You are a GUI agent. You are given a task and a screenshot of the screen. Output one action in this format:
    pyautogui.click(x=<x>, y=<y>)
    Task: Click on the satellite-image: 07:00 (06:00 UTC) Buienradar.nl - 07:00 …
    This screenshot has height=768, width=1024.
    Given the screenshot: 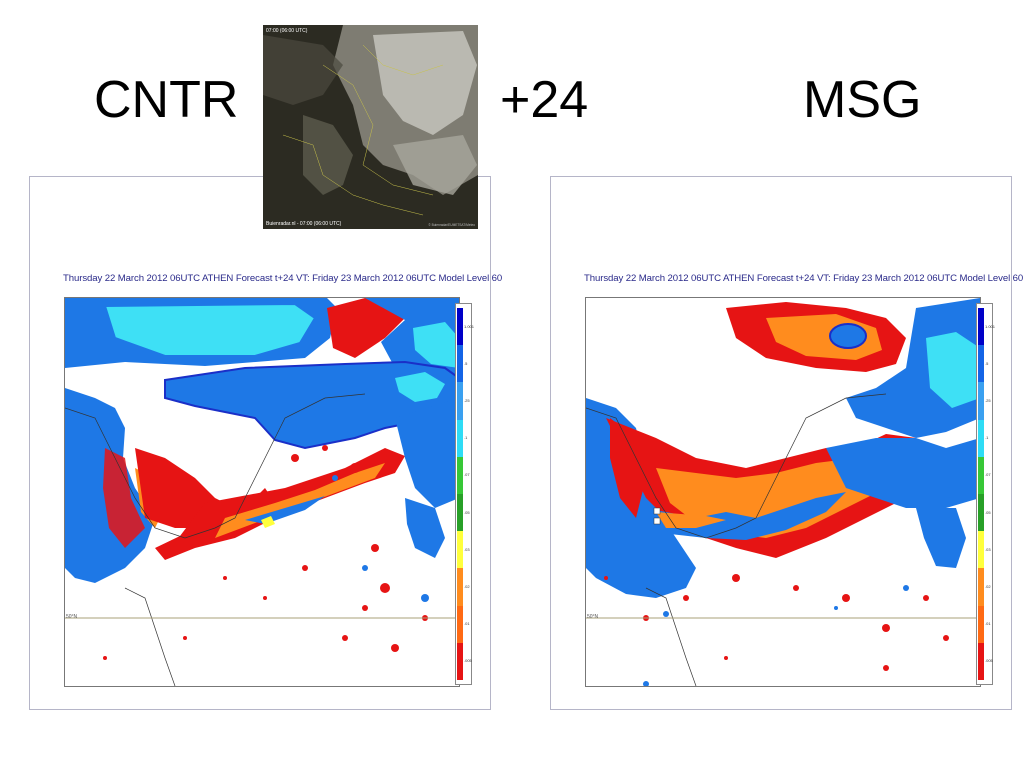 What is the action you would take?
    pyautogui.click(x=370, y=127)
    